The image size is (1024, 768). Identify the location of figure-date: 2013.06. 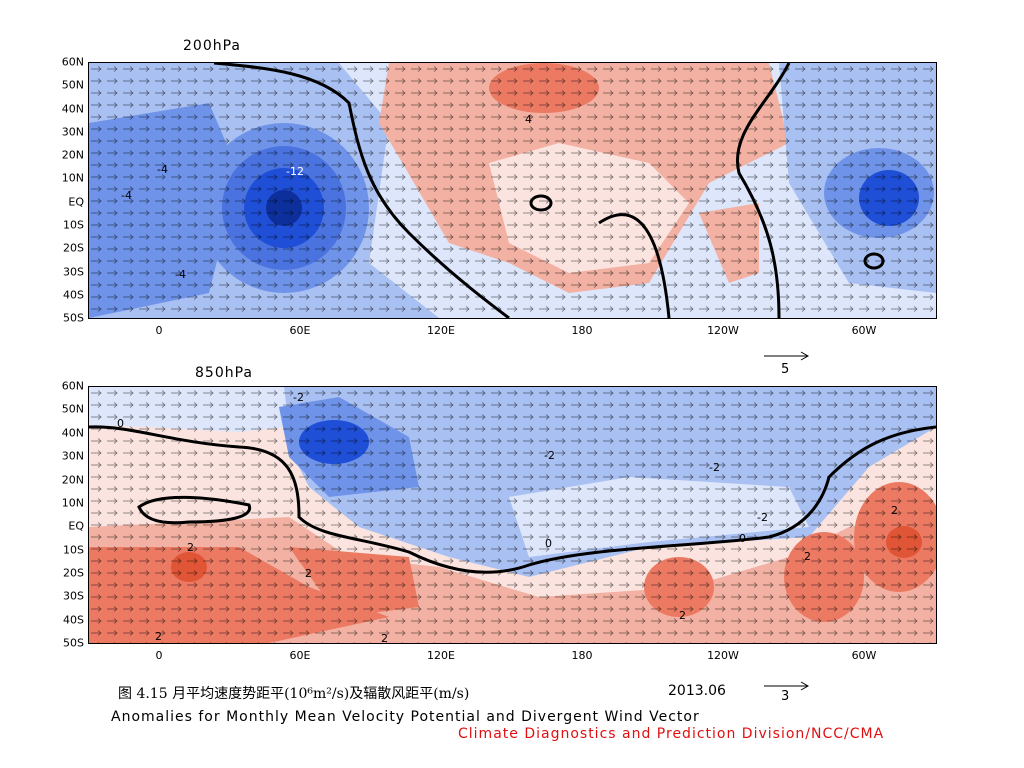
(697, 691).